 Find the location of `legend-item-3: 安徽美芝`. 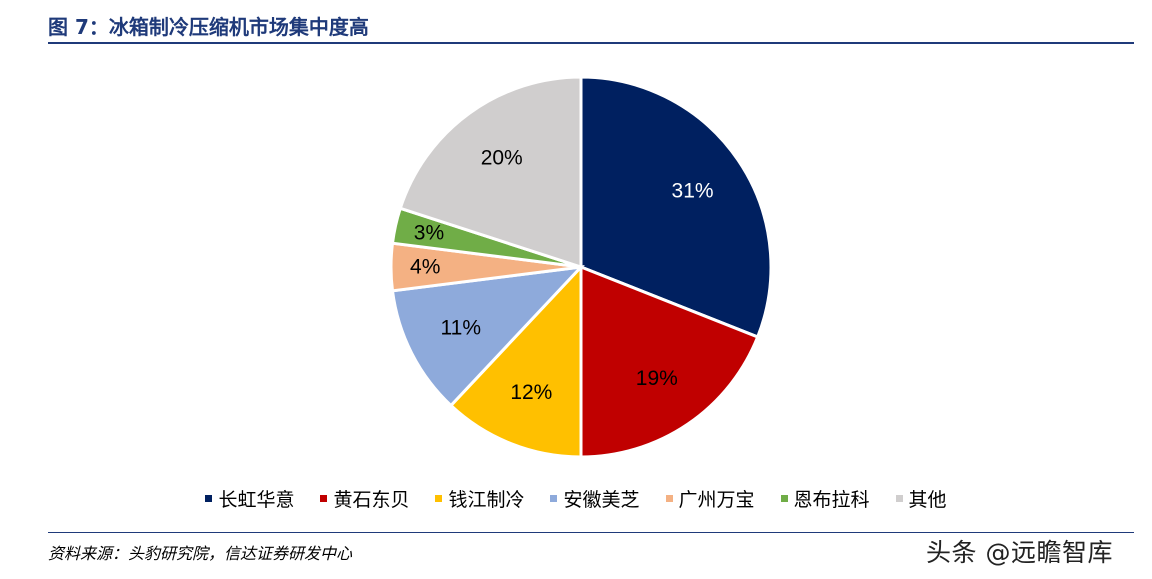

legend-item-3: 安徽美芝 is located at coordinates (595, 498).